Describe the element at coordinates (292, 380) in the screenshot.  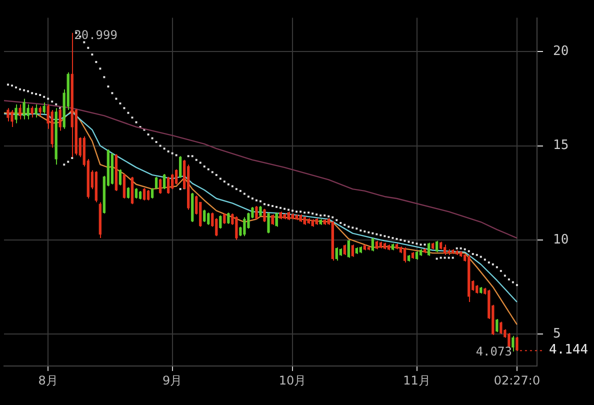
I see `x-tick-label: 10月` at that location.